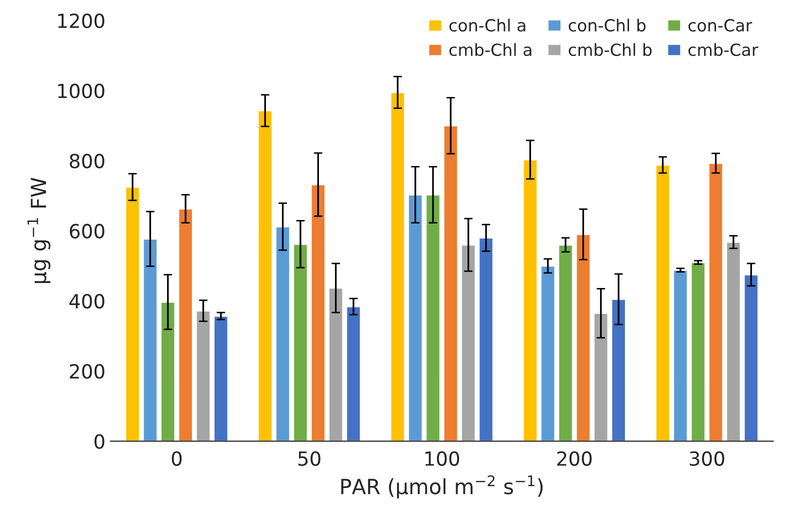 The width and height of the screenshot is (789, 513). What do you see at coordinates (86, 301) in the screenshot?
I see `y-tick-label: 400` at bounding box center [86, 301].